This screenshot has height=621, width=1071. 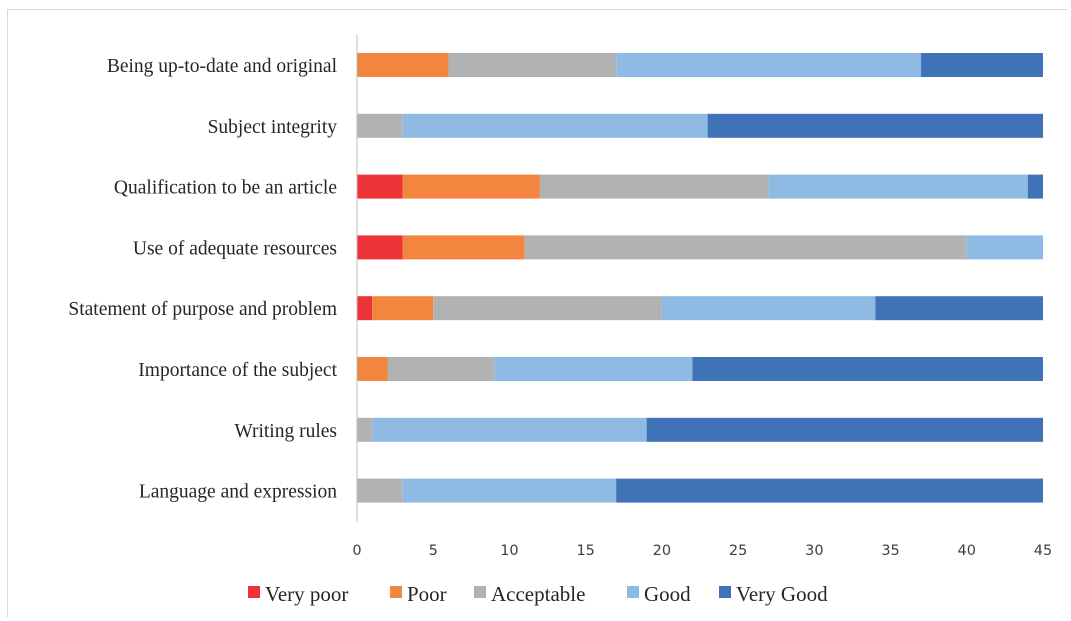 I want to click on legend-swatch-good, so click(x=633, y=592).